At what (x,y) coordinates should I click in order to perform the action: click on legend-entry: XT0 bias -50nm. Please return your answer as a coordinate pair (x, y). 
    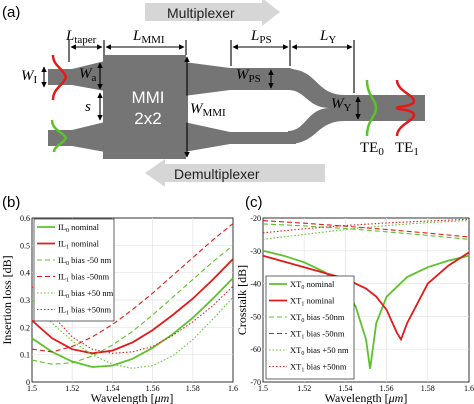
    Looking at the image, I should click on (317, 318).